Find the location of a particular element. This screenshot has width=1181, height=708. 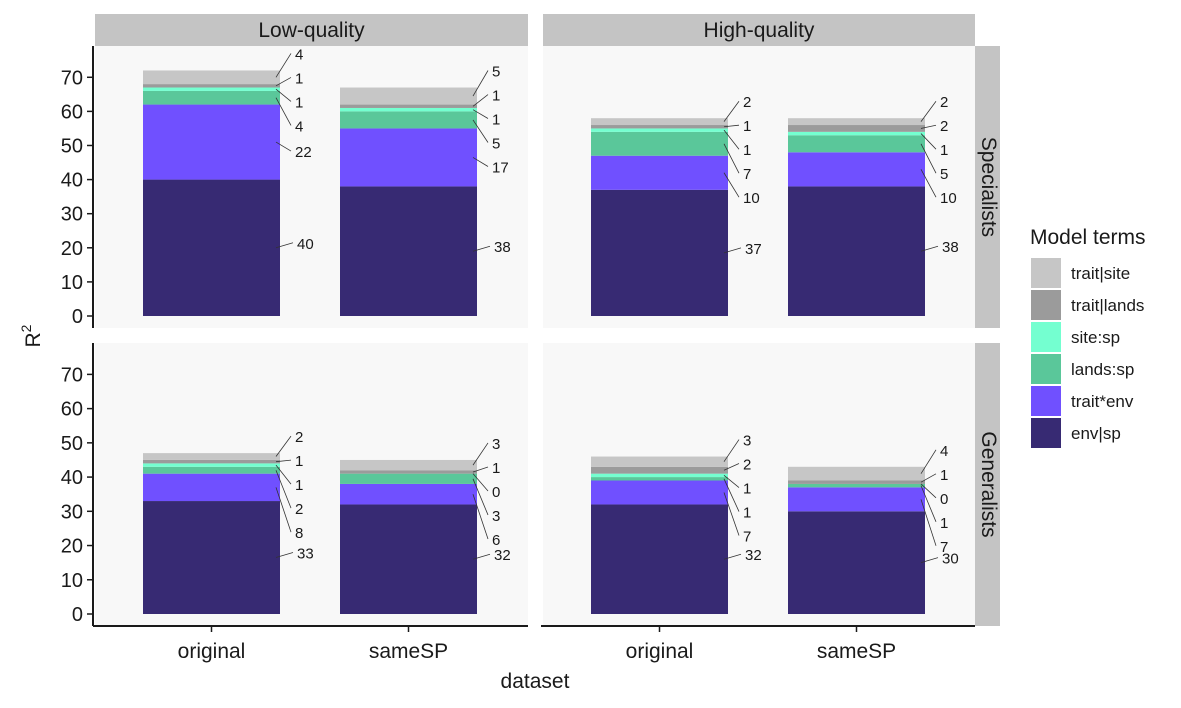

y-tick-label: 0 is located at coordinates (77, 317).